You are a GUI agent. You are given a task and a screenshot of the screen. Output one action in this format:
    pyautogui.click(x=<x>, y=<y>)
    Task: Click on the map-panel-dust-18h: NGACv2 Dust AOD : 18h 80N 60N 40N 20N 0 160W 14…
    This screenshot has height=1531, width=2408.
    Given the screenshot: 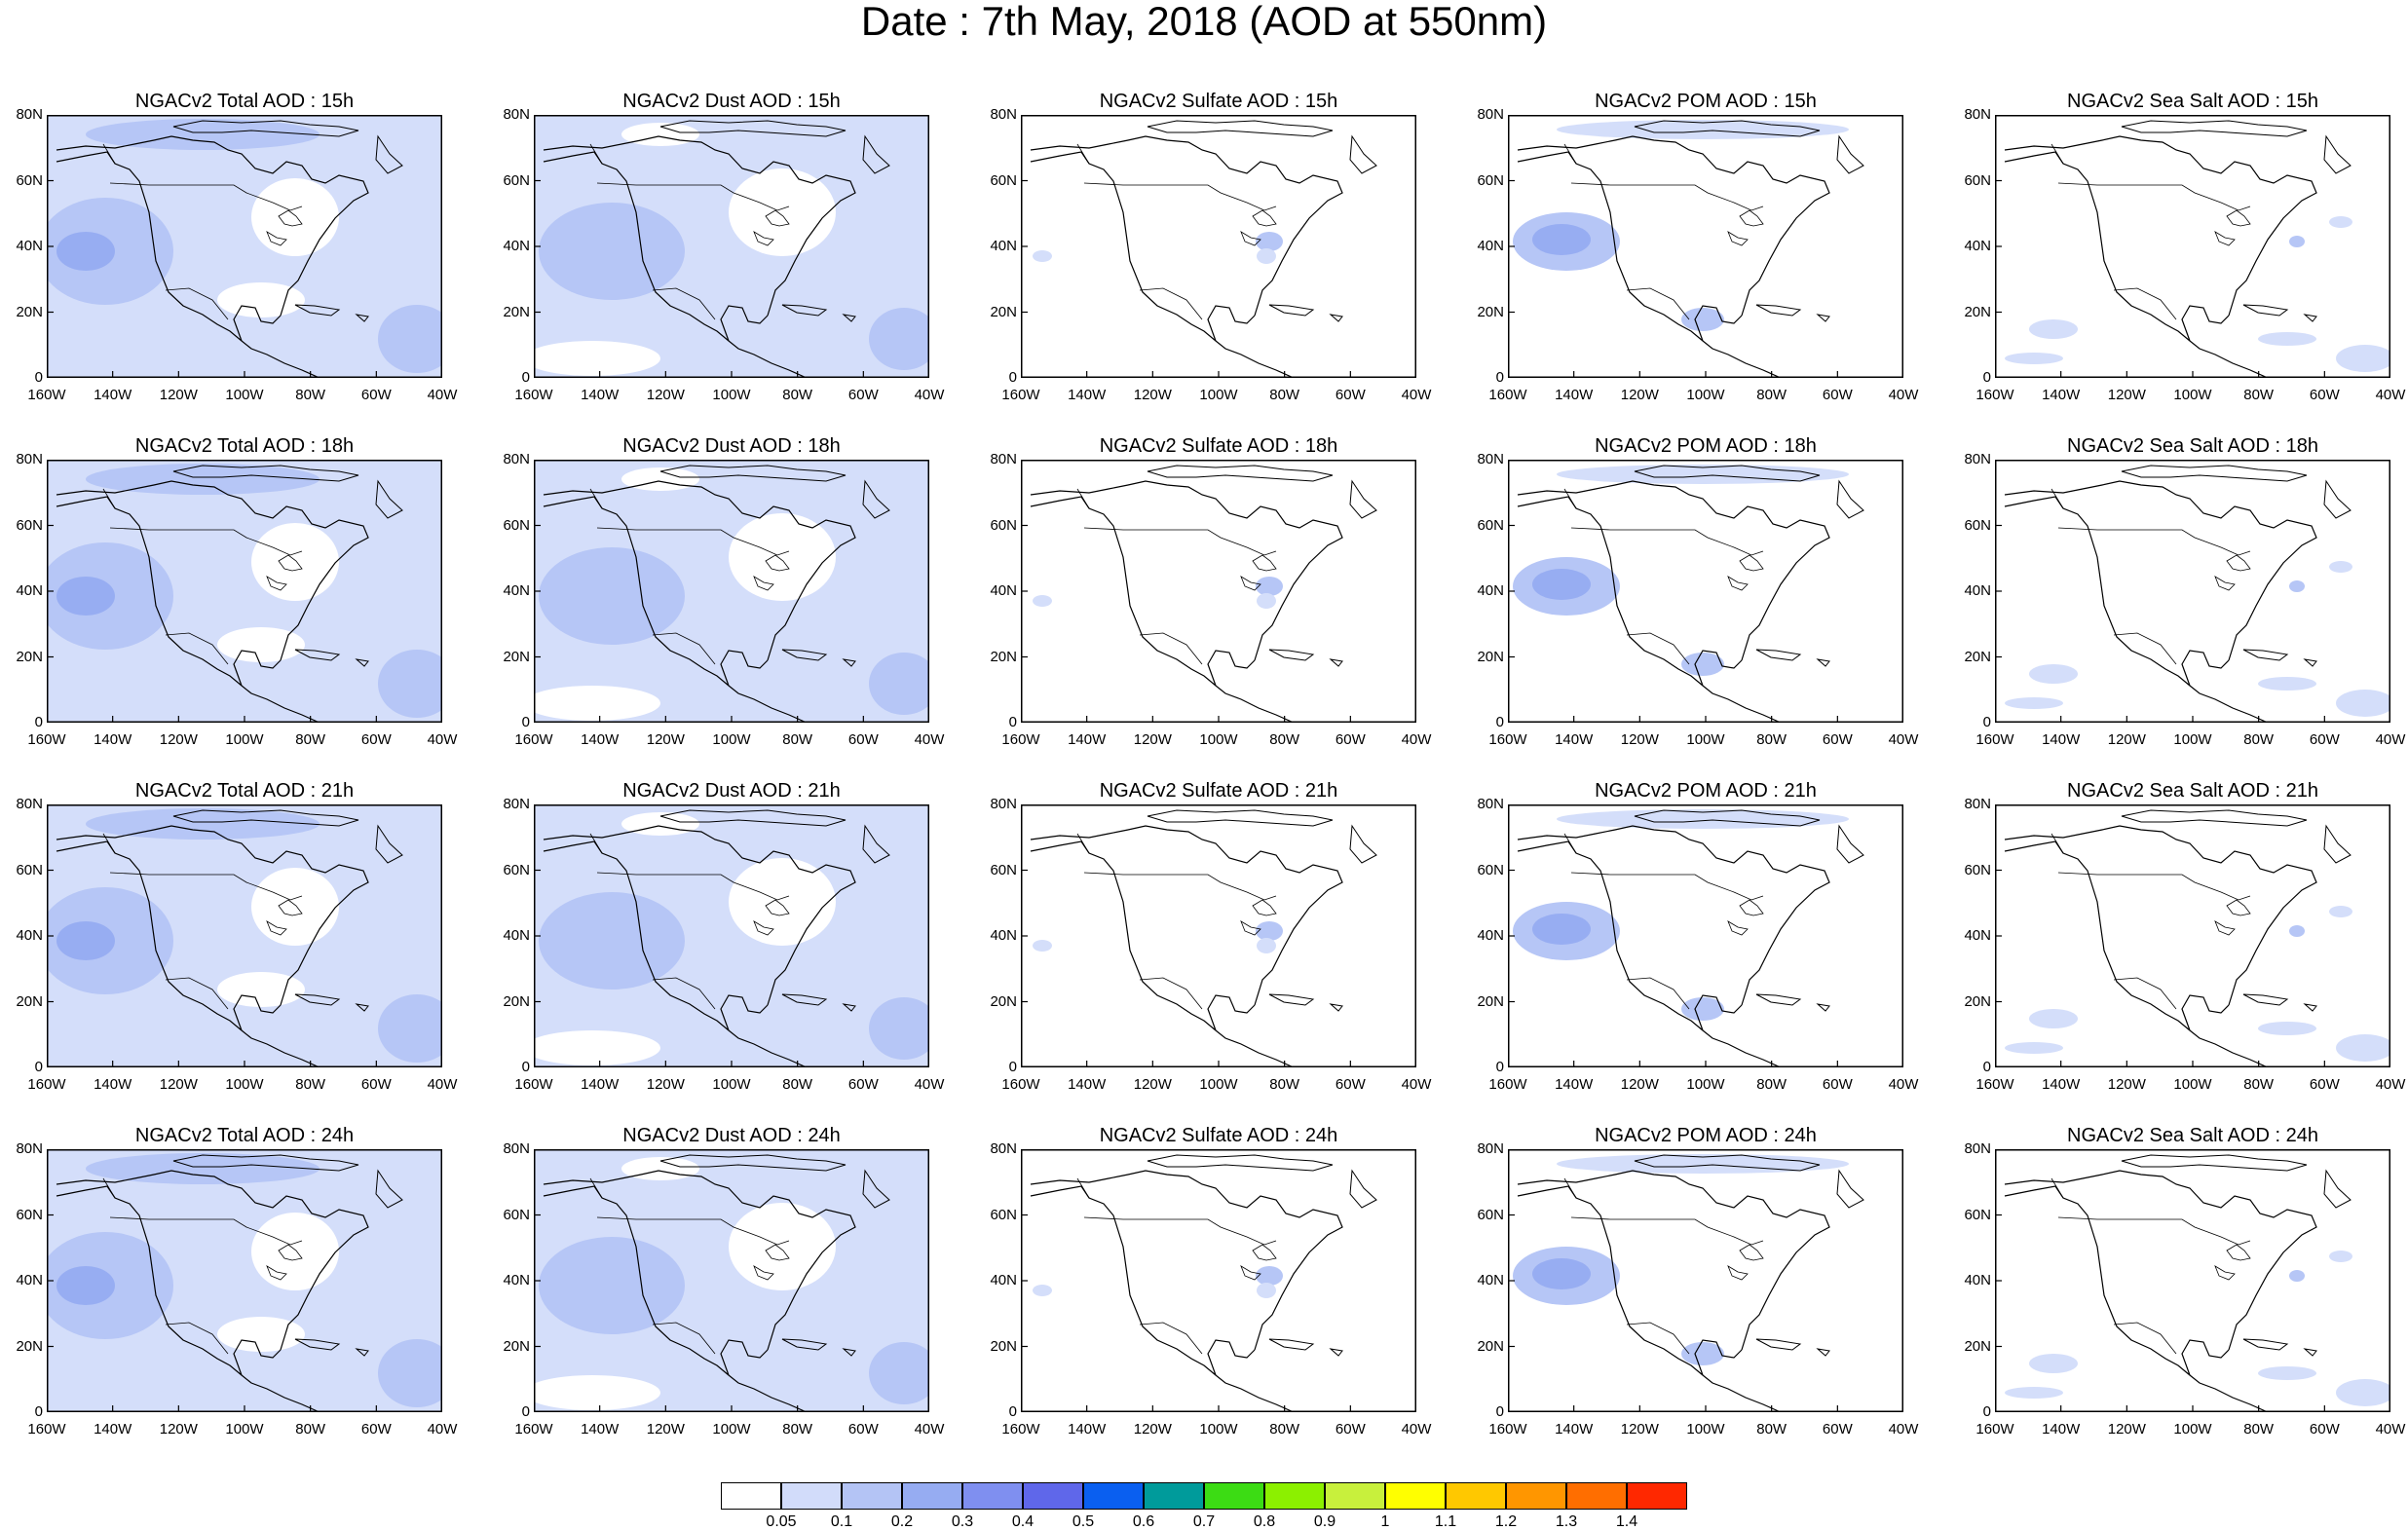 What is the action you would take?
    pyautogui.click(x=730, y=600)
    